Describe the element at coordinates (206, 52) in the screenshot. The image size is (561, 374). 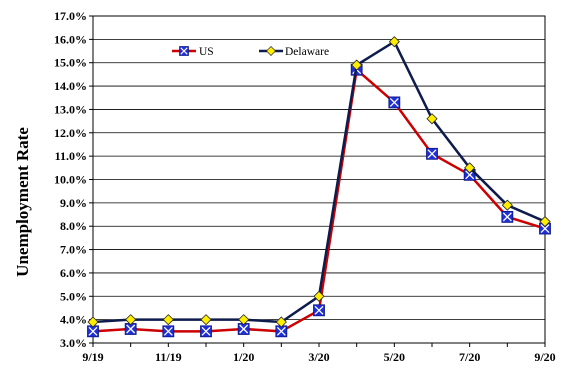
I see `legend-label-us: US` at that location.